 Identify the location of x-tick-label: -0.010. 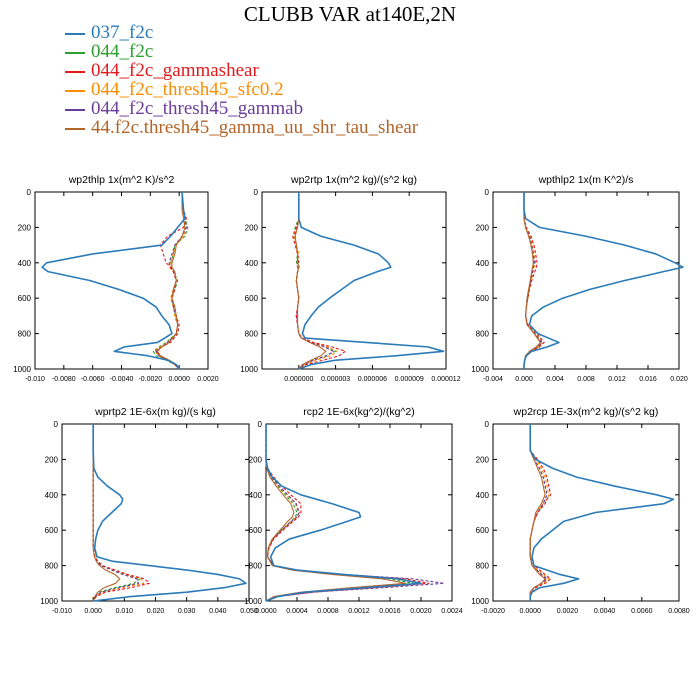
(62, 611).